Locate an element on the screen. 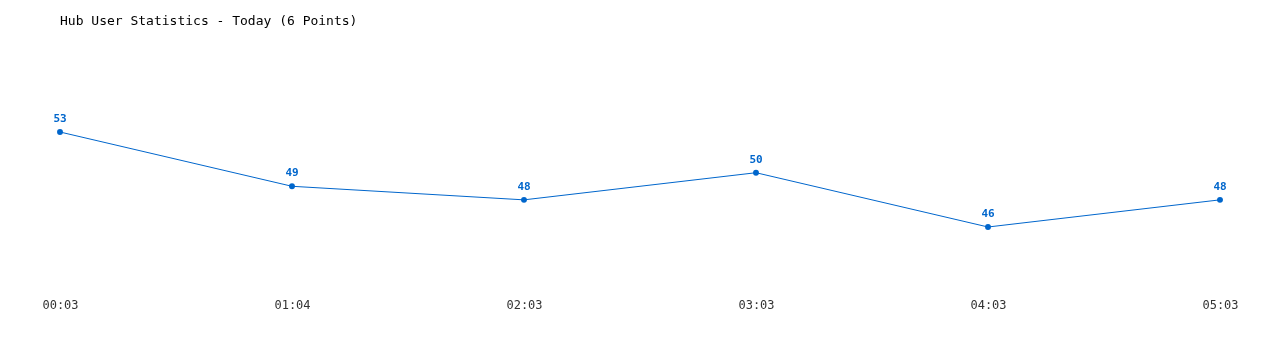 The width and height of the screenshot is (1280, 350). x-tick-label: 03:03 is located at coordinates (756, 304).